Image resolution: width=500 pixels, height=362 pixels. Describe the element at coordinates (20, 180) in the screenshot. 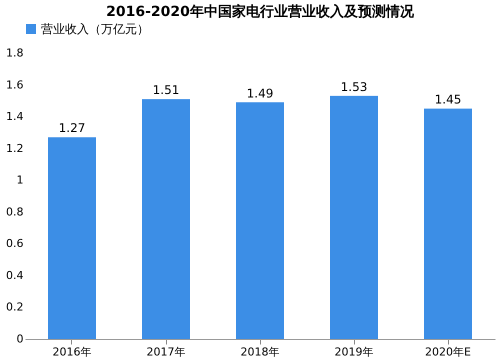

I see `y-tick-label: 1` at that location.